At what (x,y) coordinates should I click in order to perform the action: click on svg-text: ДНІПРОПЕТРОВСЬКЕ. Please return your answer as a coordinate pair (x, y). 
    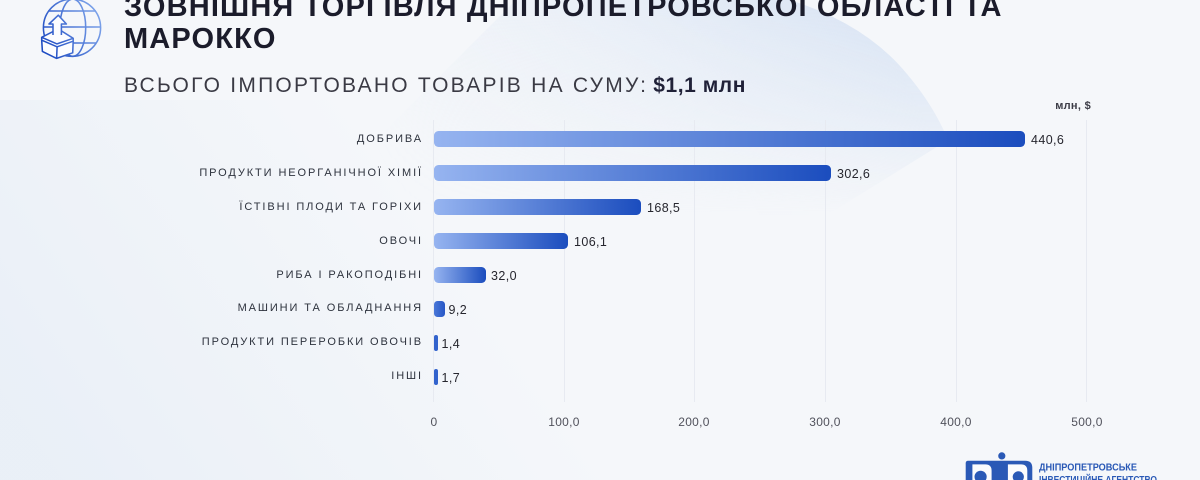
    Looking at the image, I should click on (1088, 468).